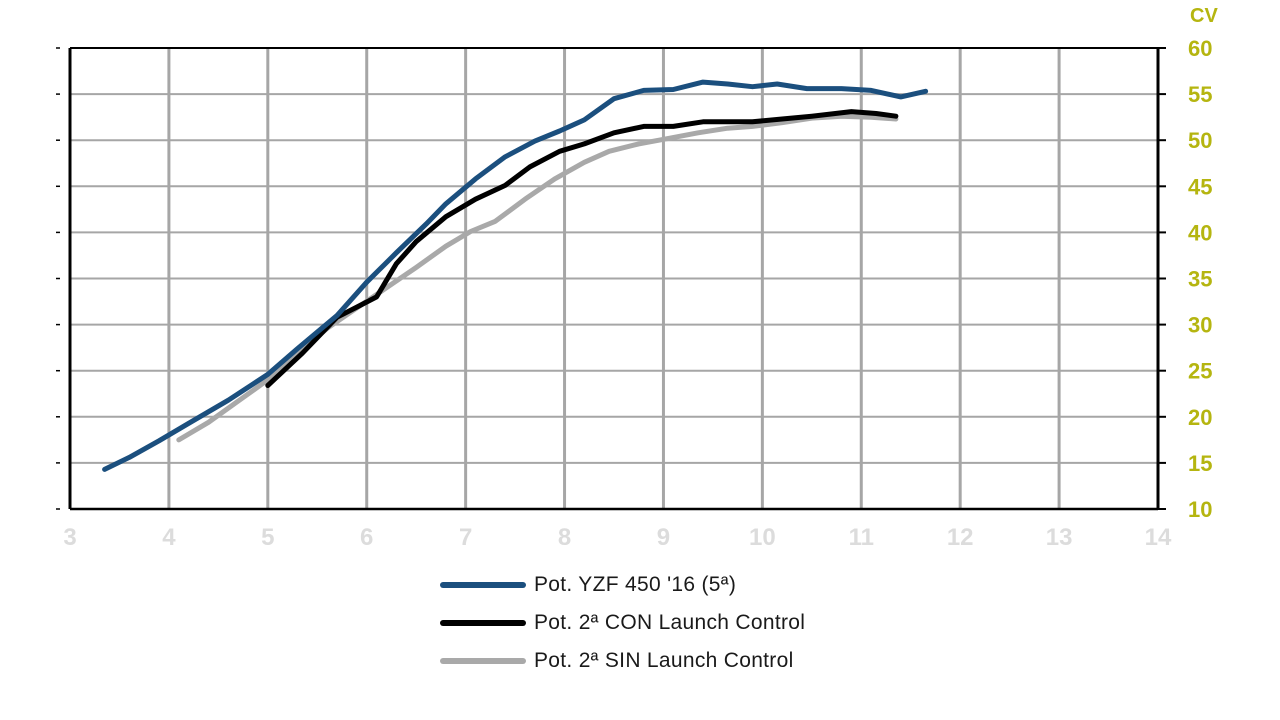 The image size is (1280, 720). I want to click on x-tick-label: 5, so click(267, 537).